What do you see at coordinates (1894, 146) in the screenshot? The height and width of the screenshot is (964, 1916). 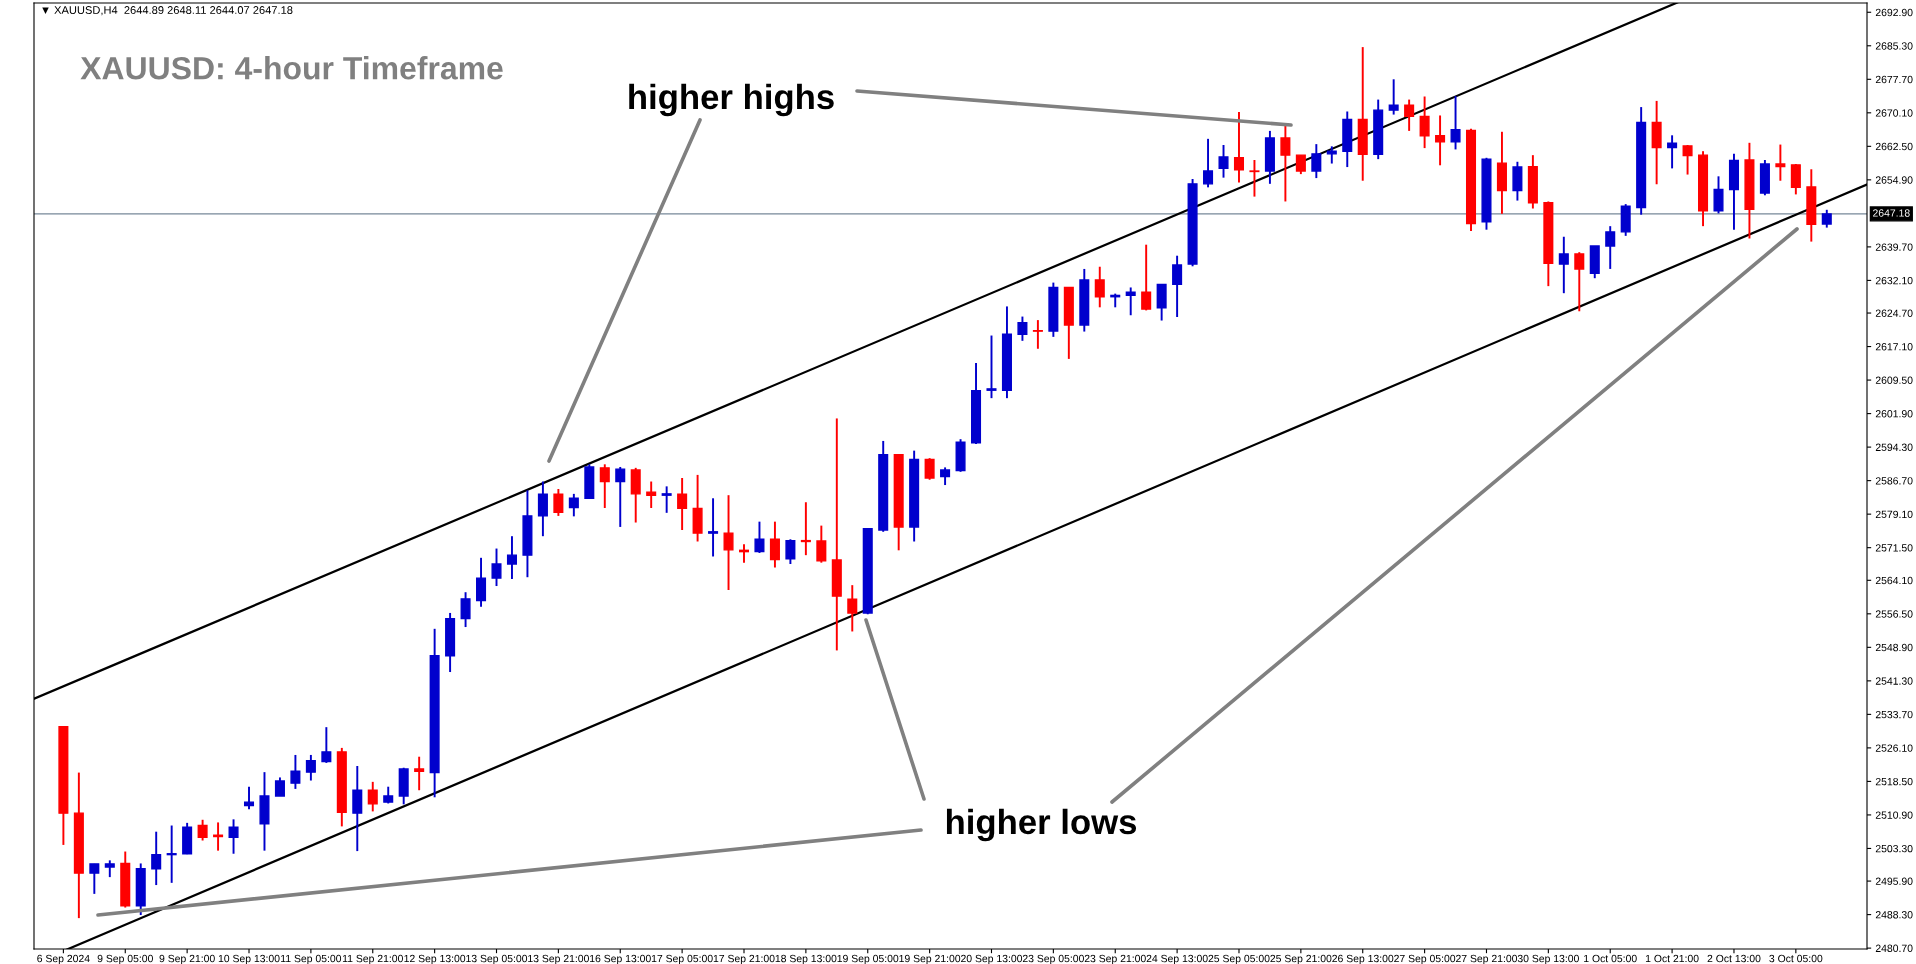 I see `y-tick-label: 2662.50` at bounding box center [1894, 146].